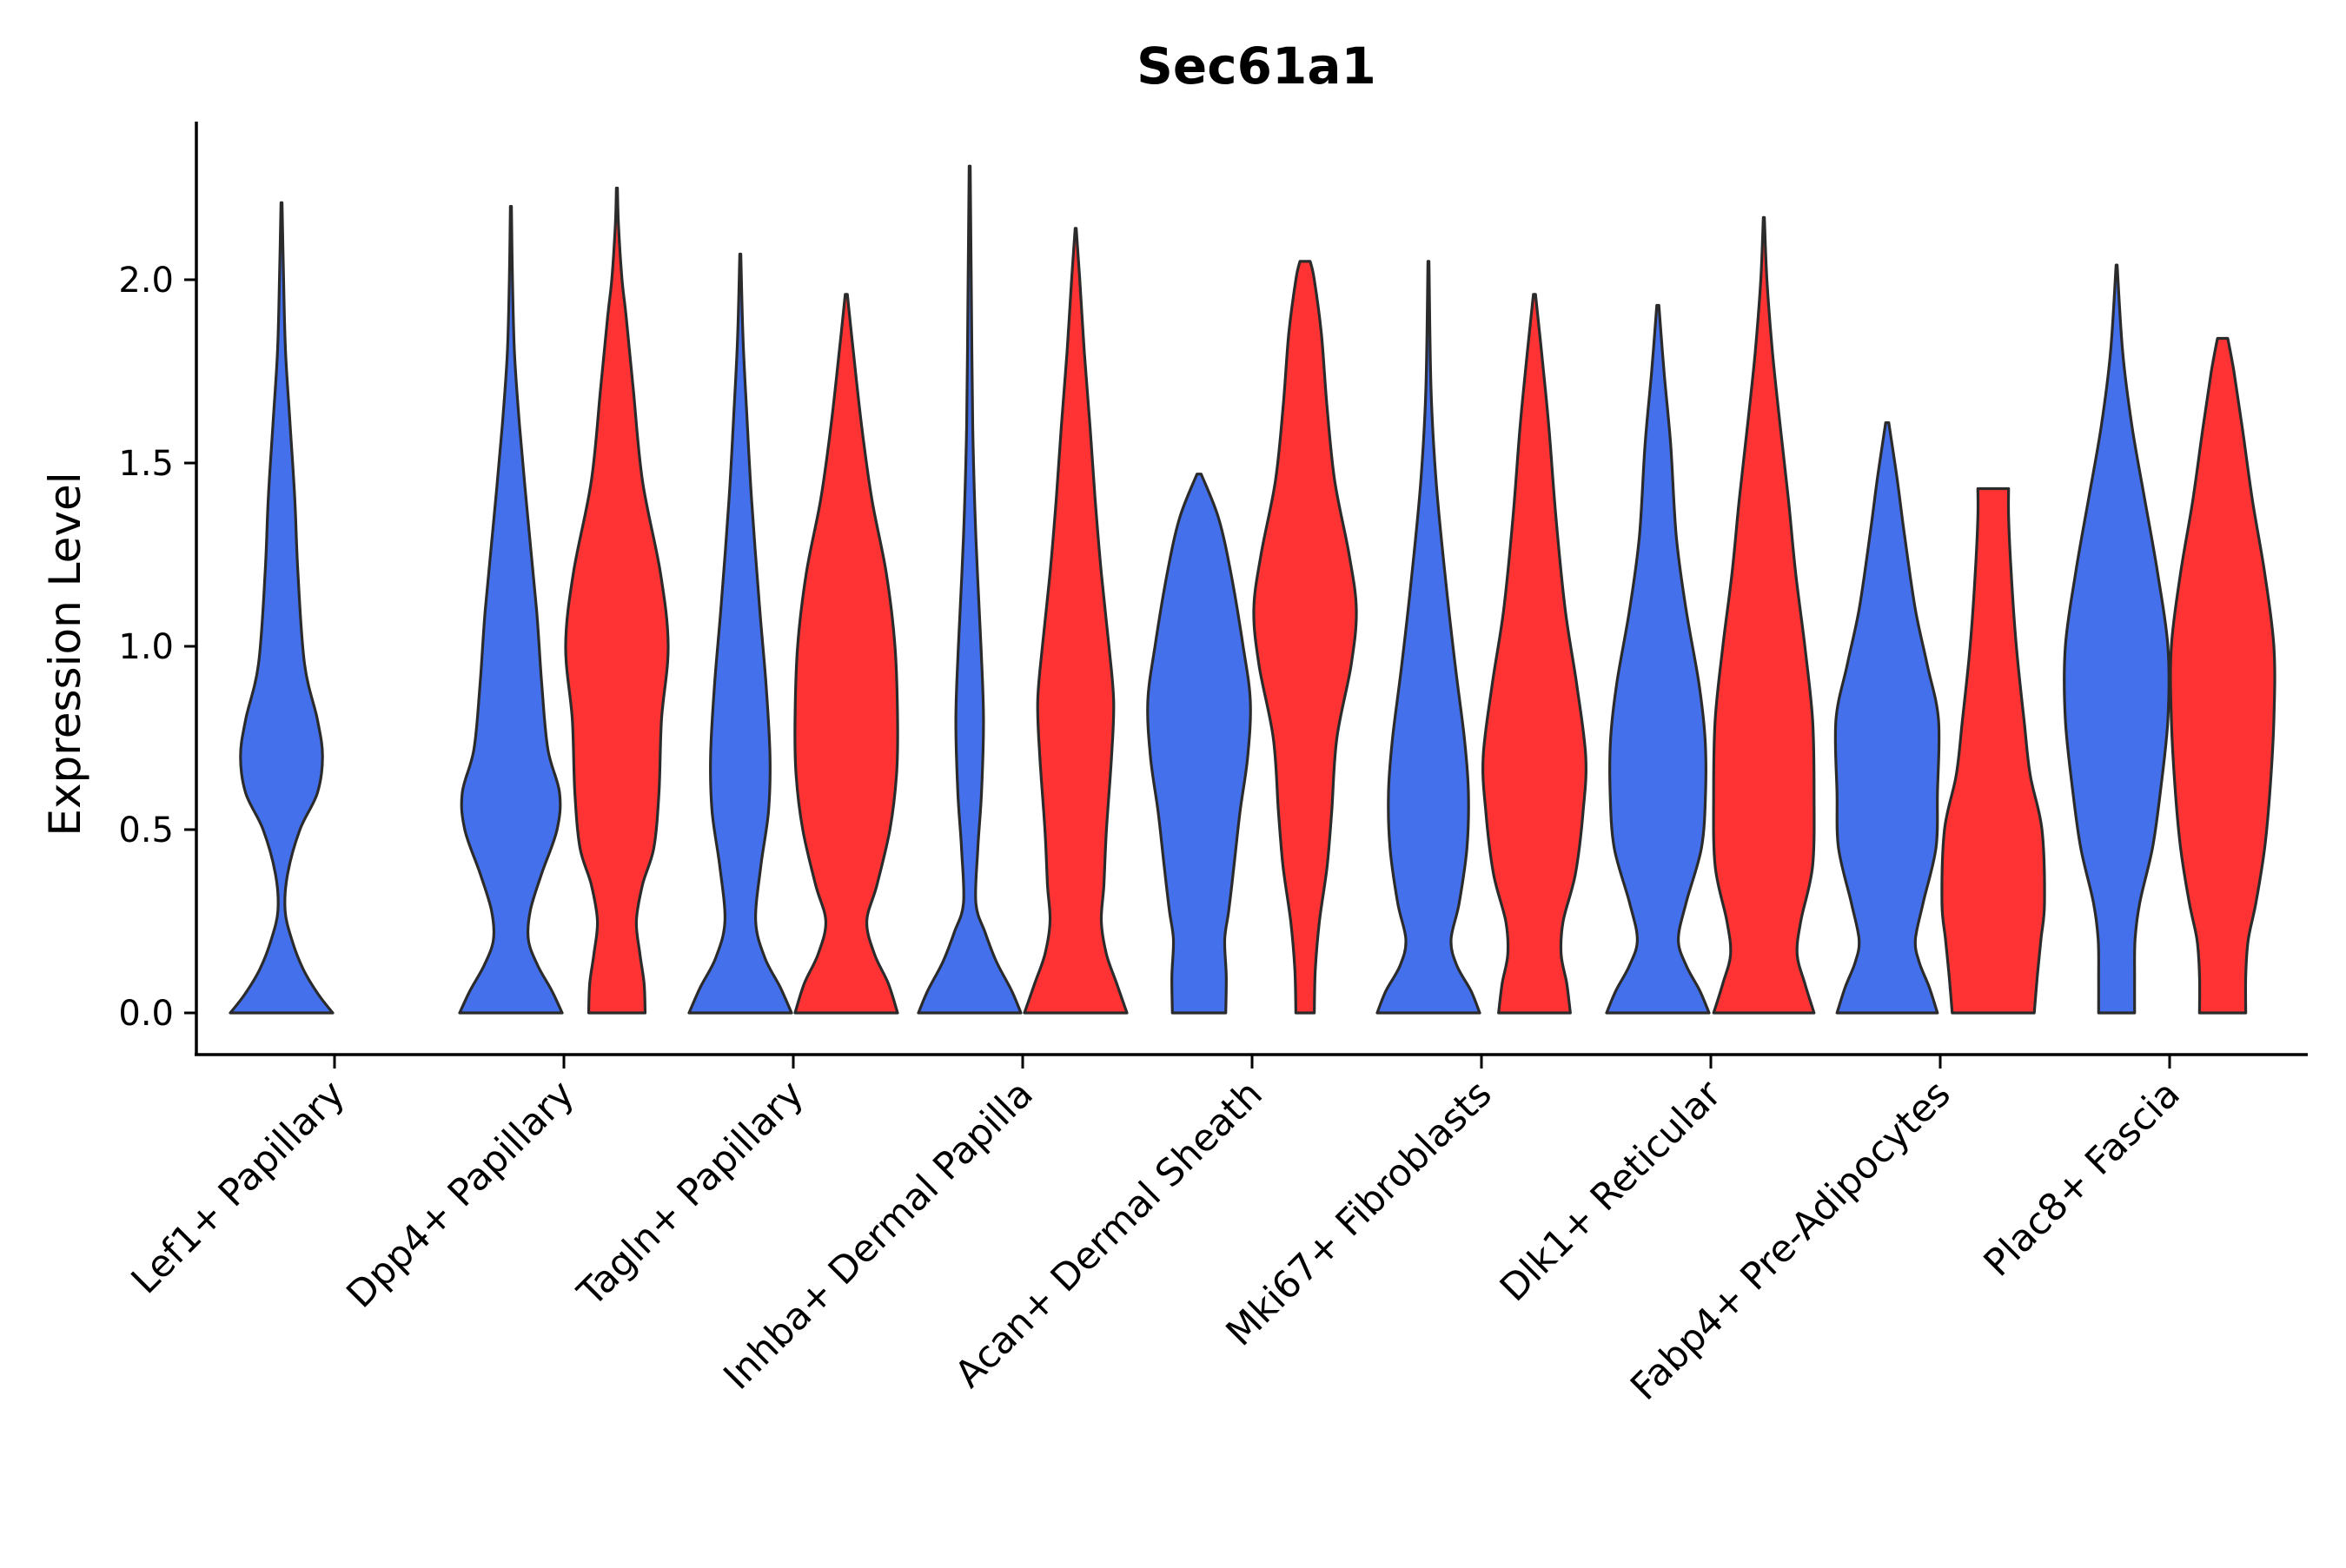  I want to click on y-axis-label: Expression Level, so click(65, 654).